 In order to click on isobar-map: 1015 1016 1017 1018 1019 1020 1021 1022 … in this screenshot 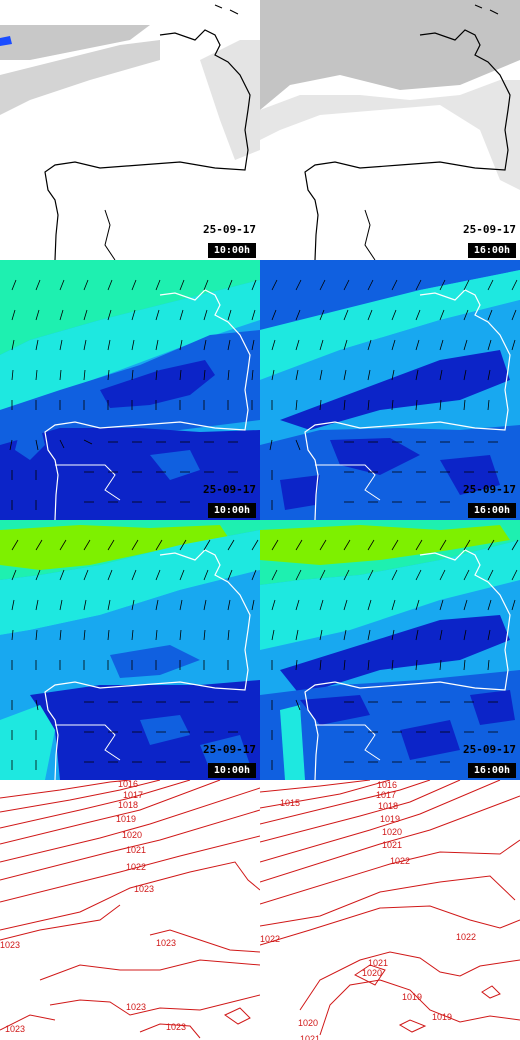, I will do `click(390, 910)`.